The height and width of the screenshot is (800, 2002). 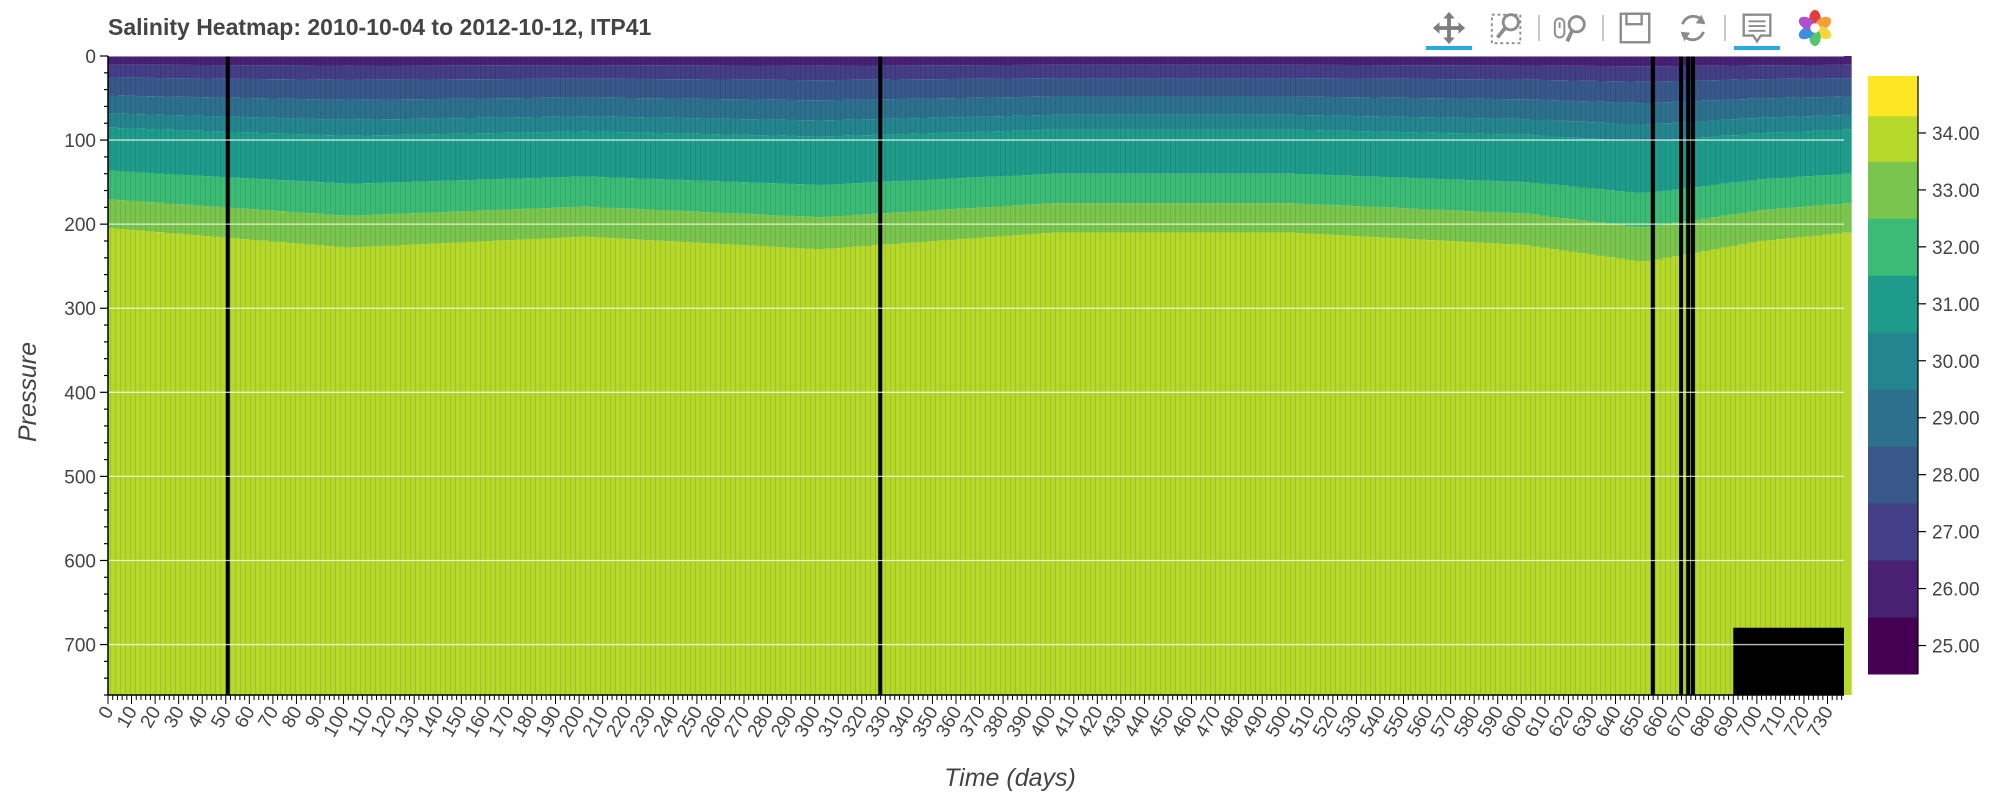 I want to click on bokeh-logo, so click(x=1815, y=28).